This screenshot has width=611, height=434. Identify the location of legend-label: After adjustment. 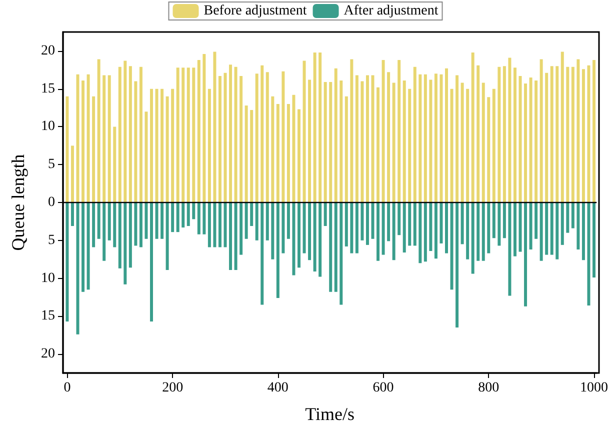
(391, 11).